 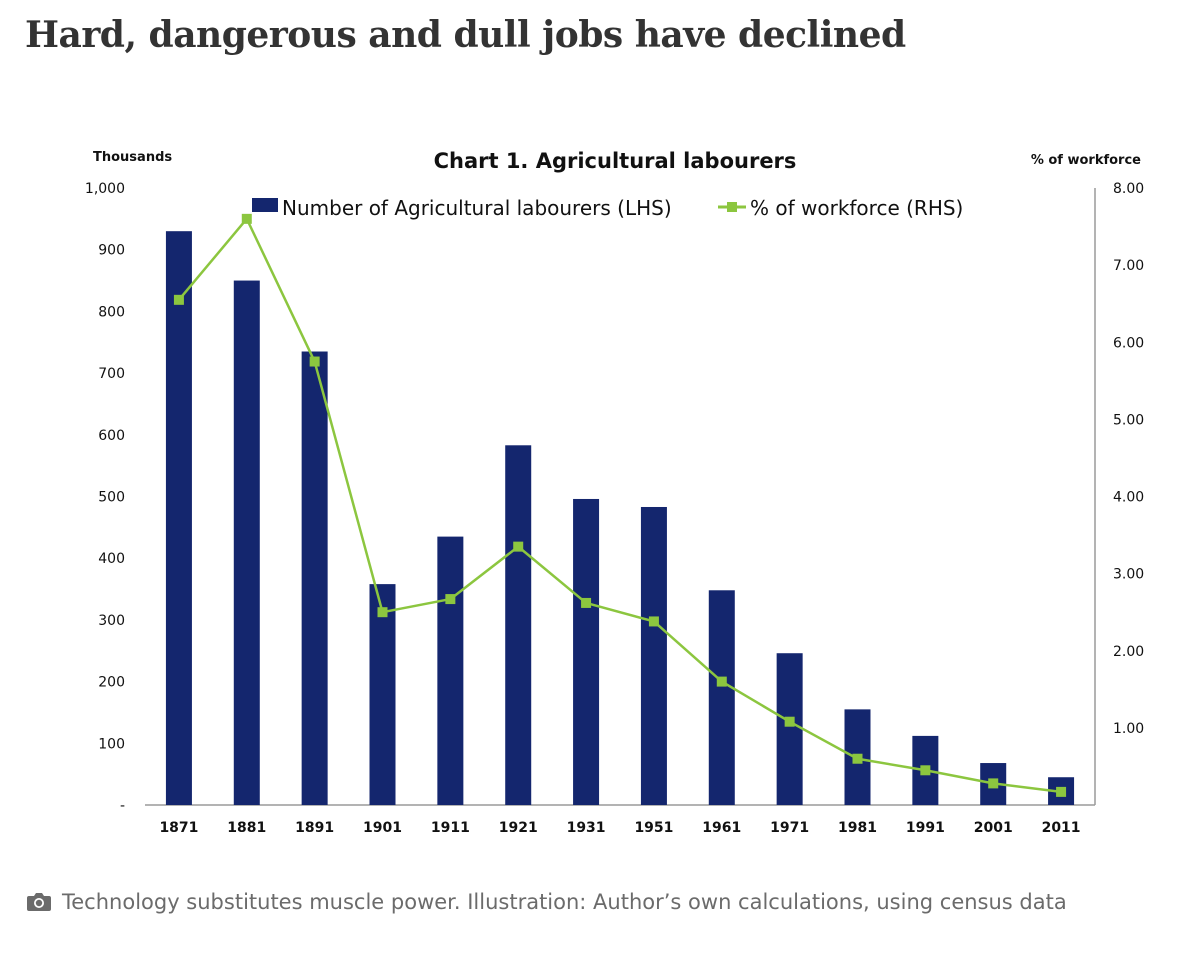 I want to click on point-1951, so click(x=653, y=621).